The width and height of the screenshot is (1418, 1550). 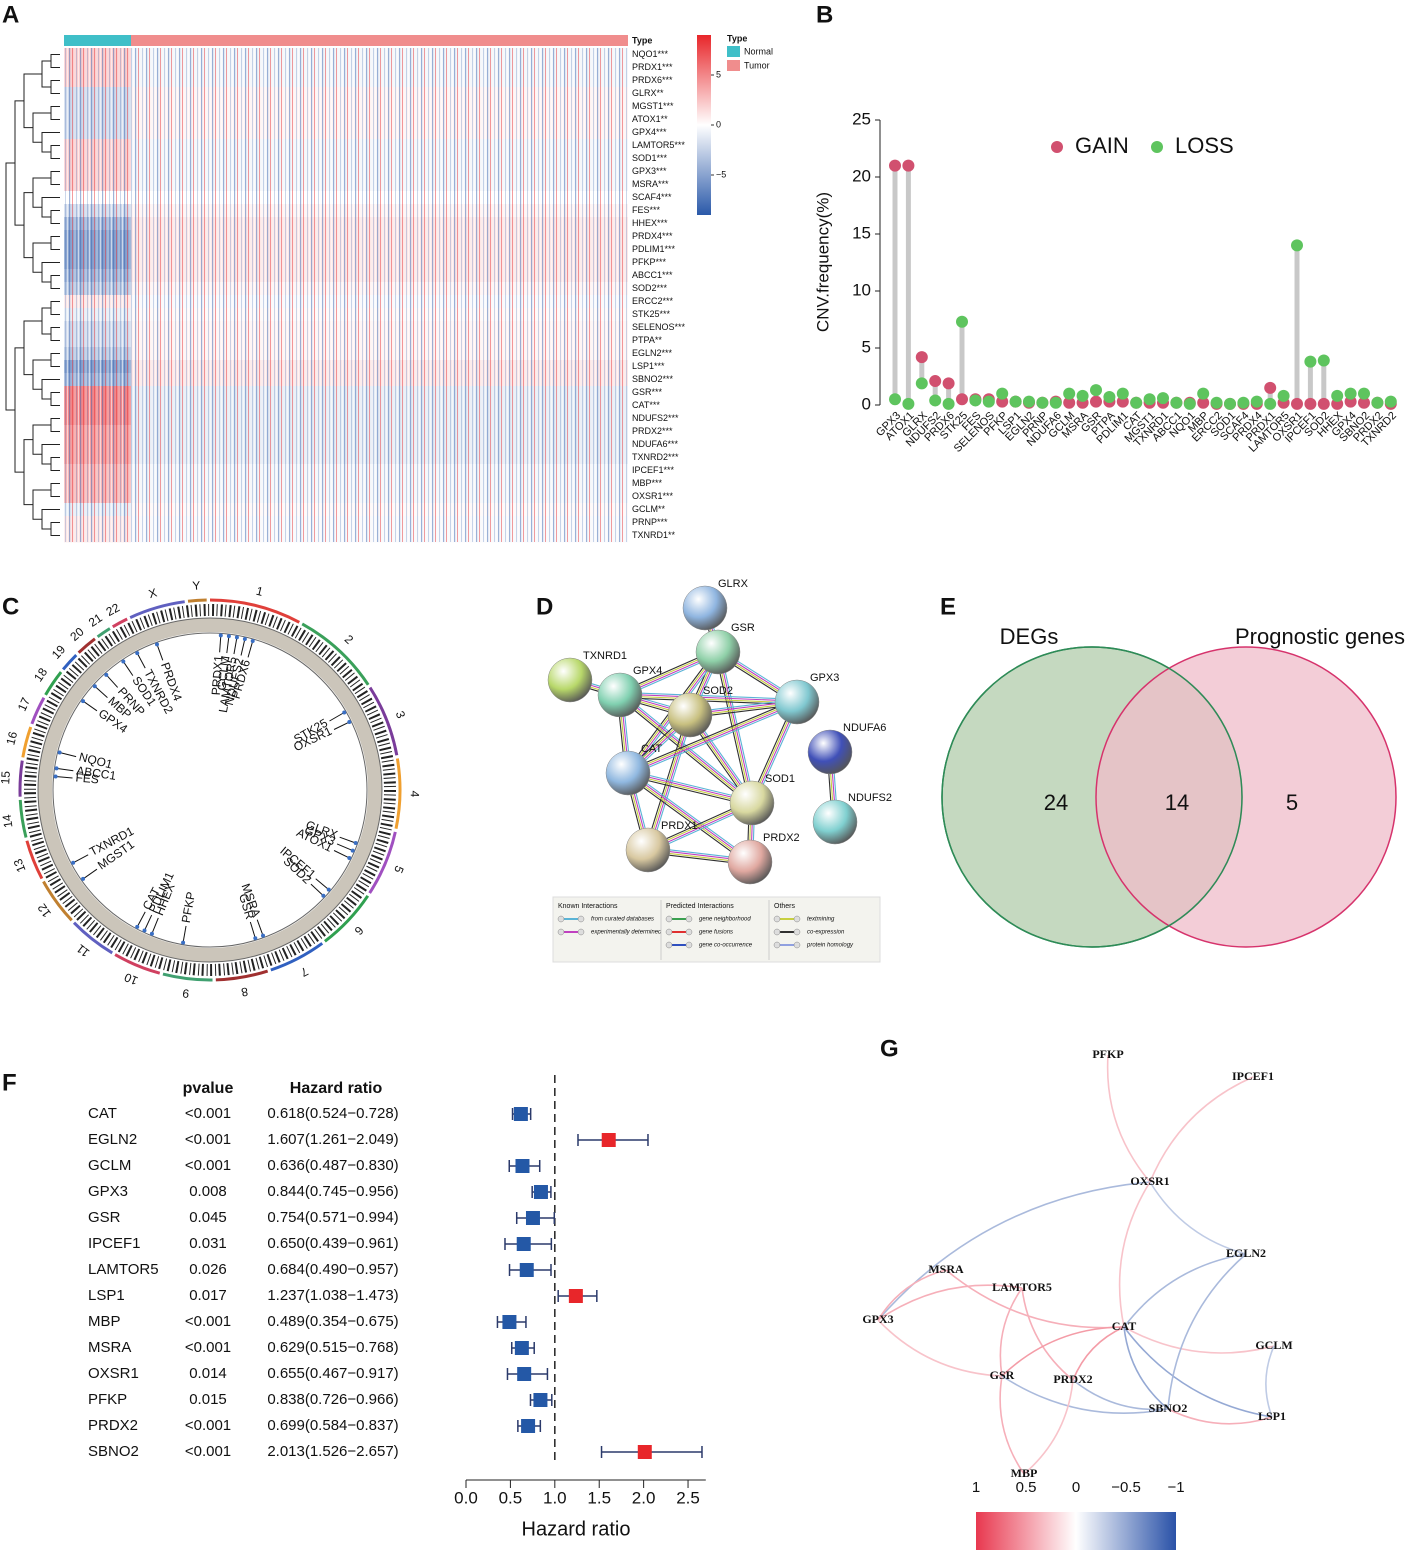 What do you see at coordinates (104, 1321) in the screenshot?
I see `row-label: MBP` at bounding box center [104, 1321].